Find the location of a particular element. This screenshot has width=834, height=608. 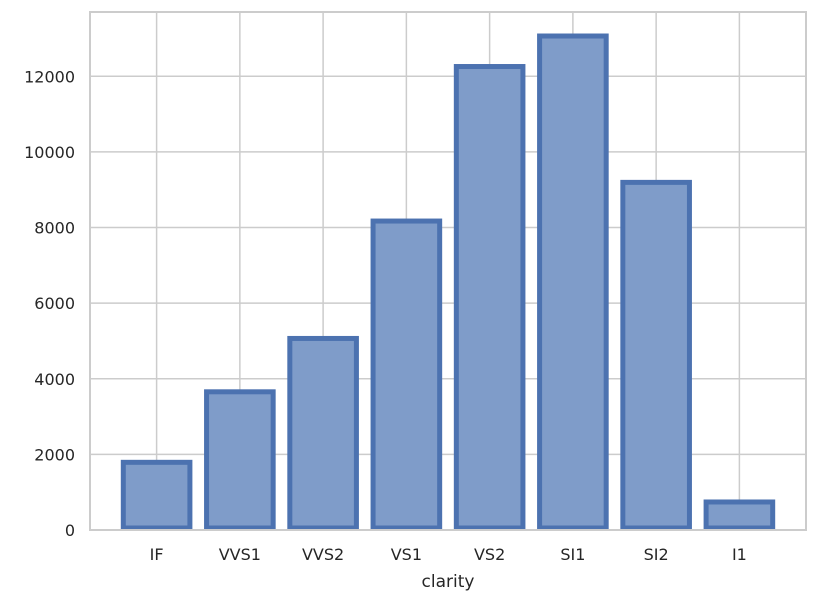

bar-if is located at coordinates (156, 495).